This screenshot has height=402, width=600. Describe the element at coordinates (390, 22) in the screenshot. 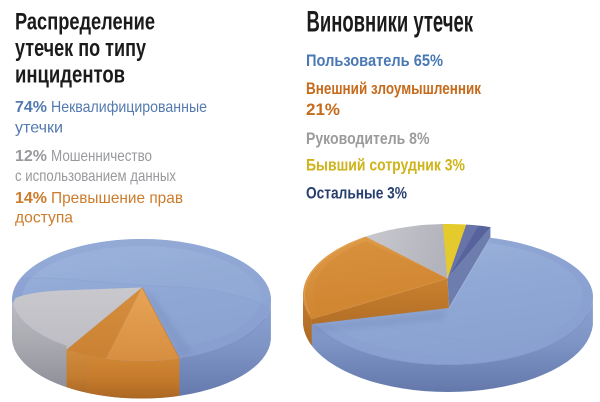

I see `svg-text: Виновники утечек` at that location.